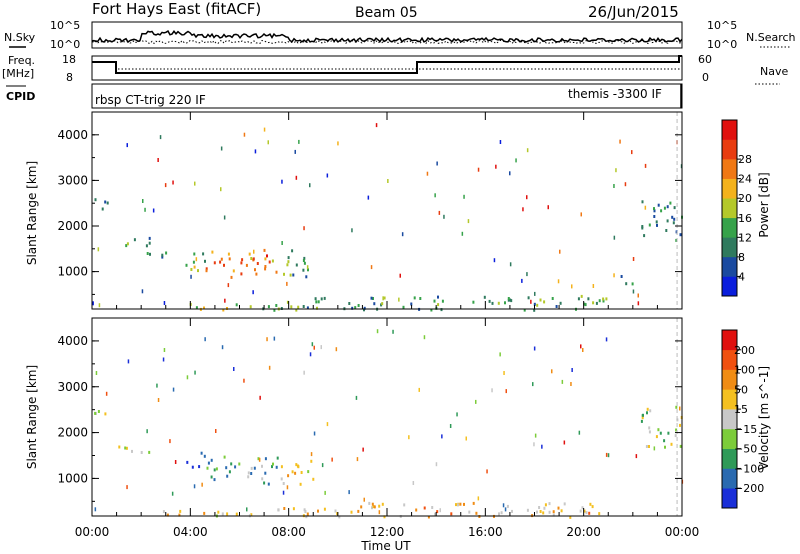  Describe the element at coordinates (749, 488) in the screenshot. I see `colorbar-tick-label: −200` at that location.